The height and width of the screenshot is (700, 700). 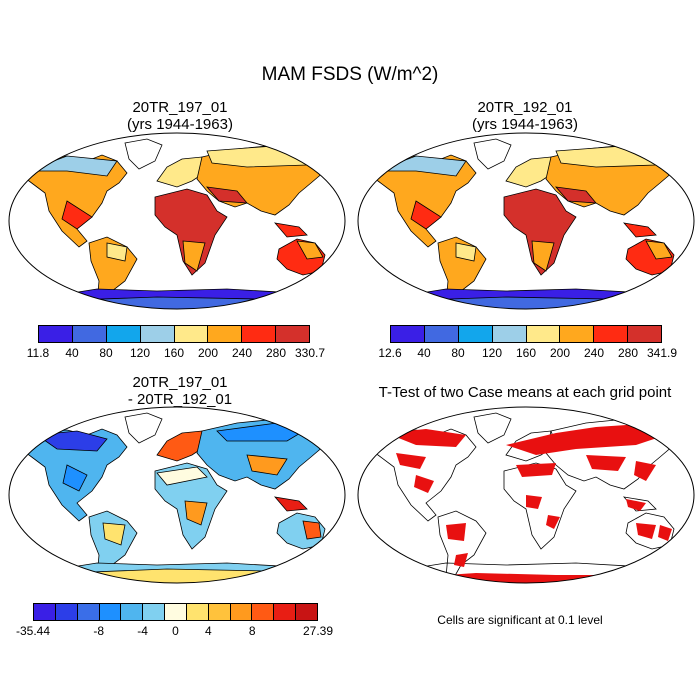 What do you see at coordinates (252, 631) in the screenshot?
I see `colorbar-label: 8` at bounding box center [252, 631].